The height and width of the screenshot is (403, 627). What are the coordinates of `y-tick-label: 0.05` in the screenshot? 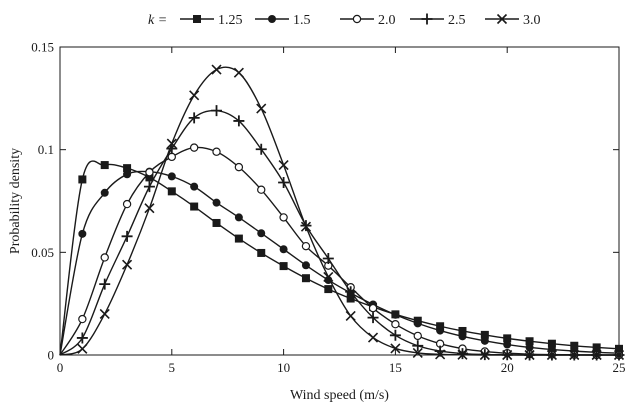 It's located at (42, 252).